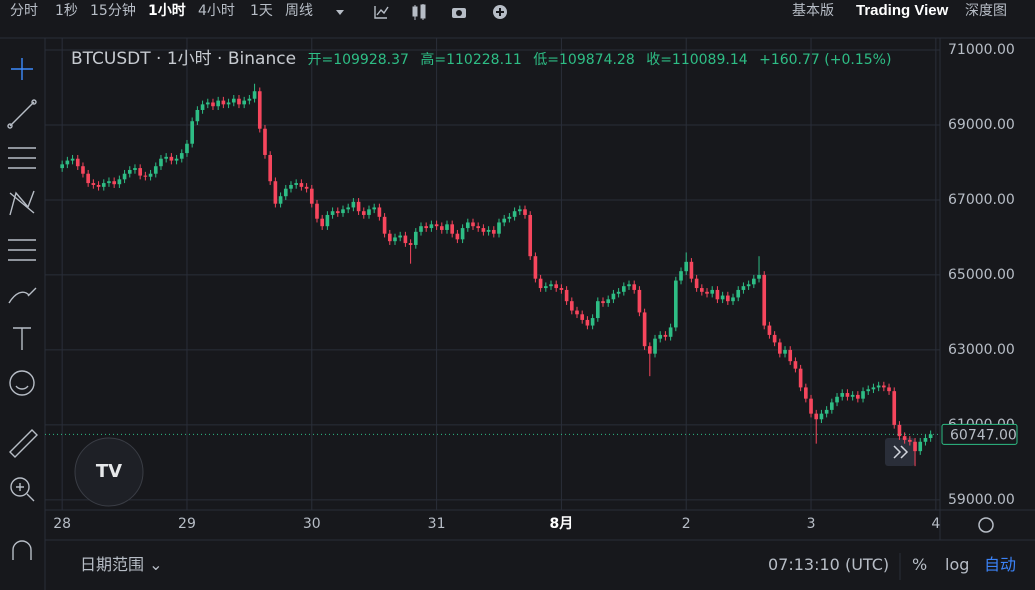 This screenshot has width=1035, height=590. What do you see at coordinates (957, 564) in the screenshot?
I see `log-toggle: log` at bounding box center [957, 564].